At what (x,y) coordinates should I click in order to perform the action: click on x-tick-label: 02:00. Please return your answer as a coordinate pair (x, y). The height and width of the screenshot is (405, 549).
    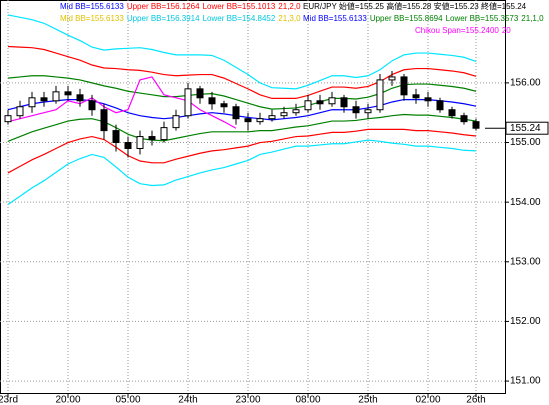
    Looking at the image, I should click on (427, 400).